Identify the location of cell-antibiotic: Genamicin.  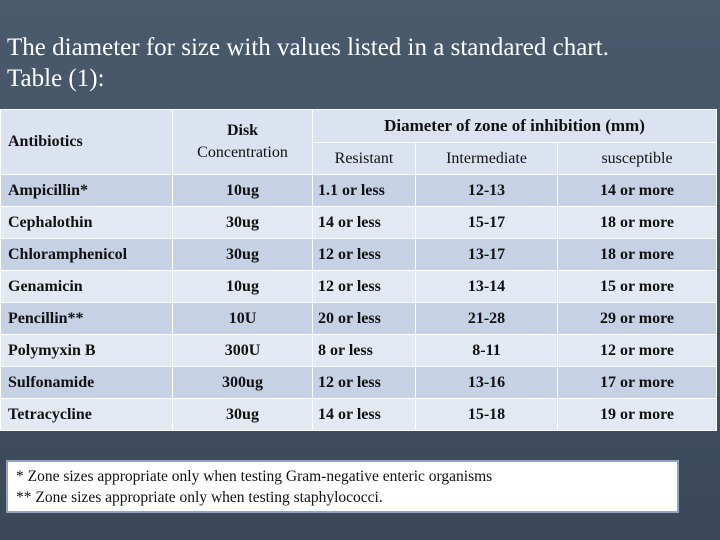
(86, 286).